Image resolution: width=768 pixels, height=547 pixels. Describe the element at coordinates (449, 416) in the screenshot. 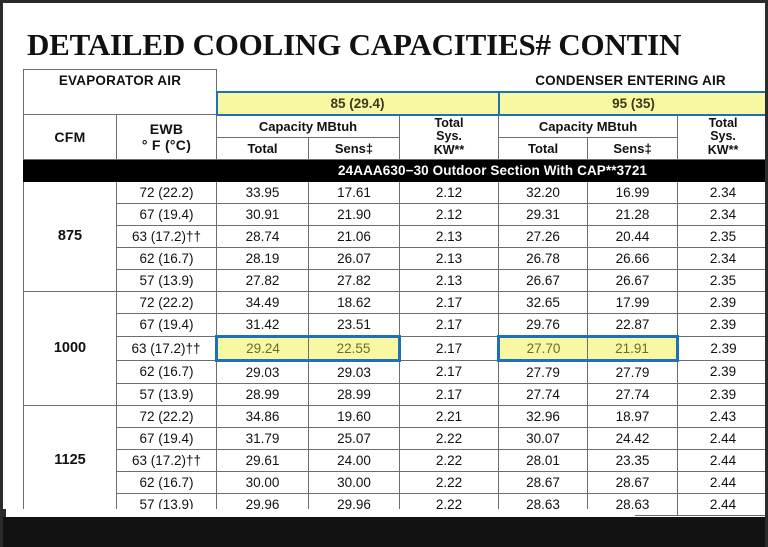

I see `sys-kw-85: 2.21` at that location.